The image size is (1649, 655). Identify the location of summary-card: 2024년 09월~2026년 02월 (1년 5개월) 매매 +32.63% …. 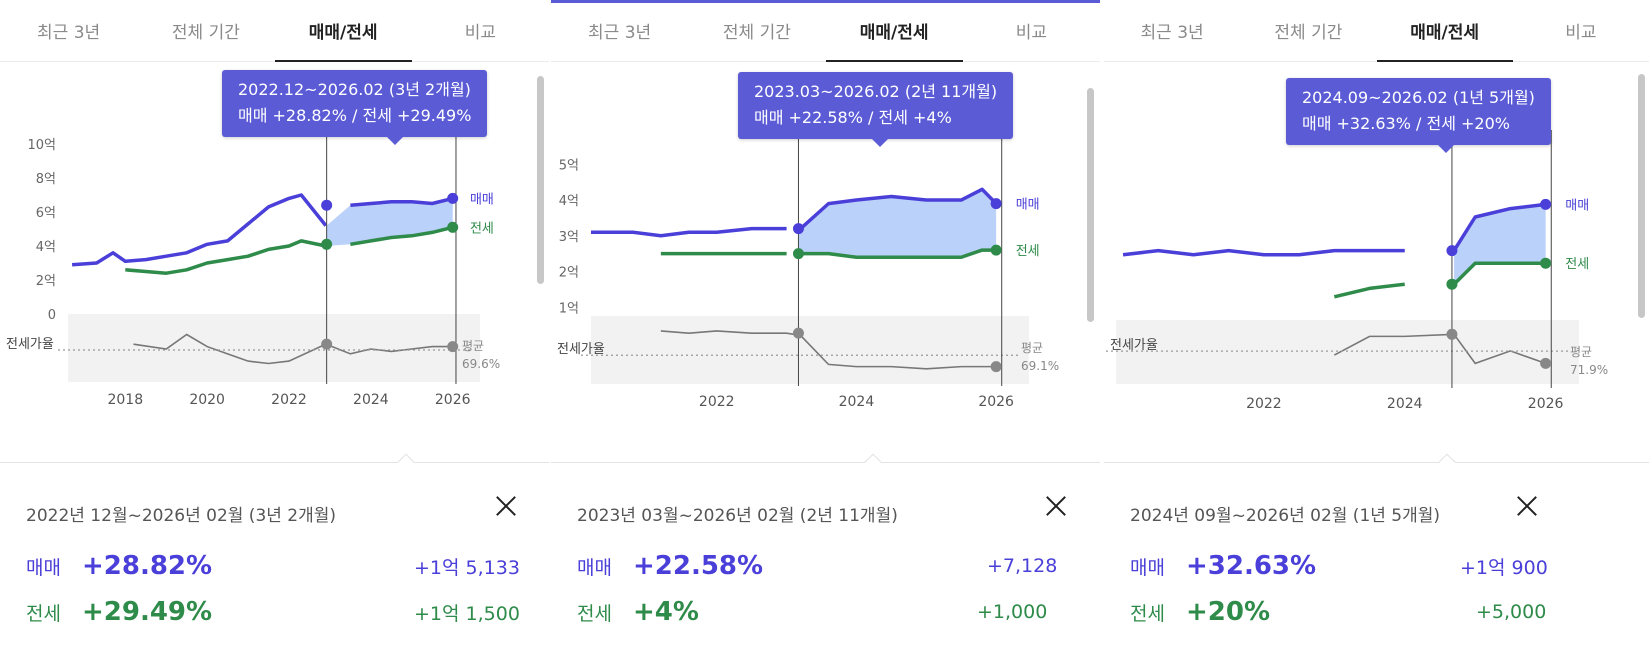
(1376, 554).